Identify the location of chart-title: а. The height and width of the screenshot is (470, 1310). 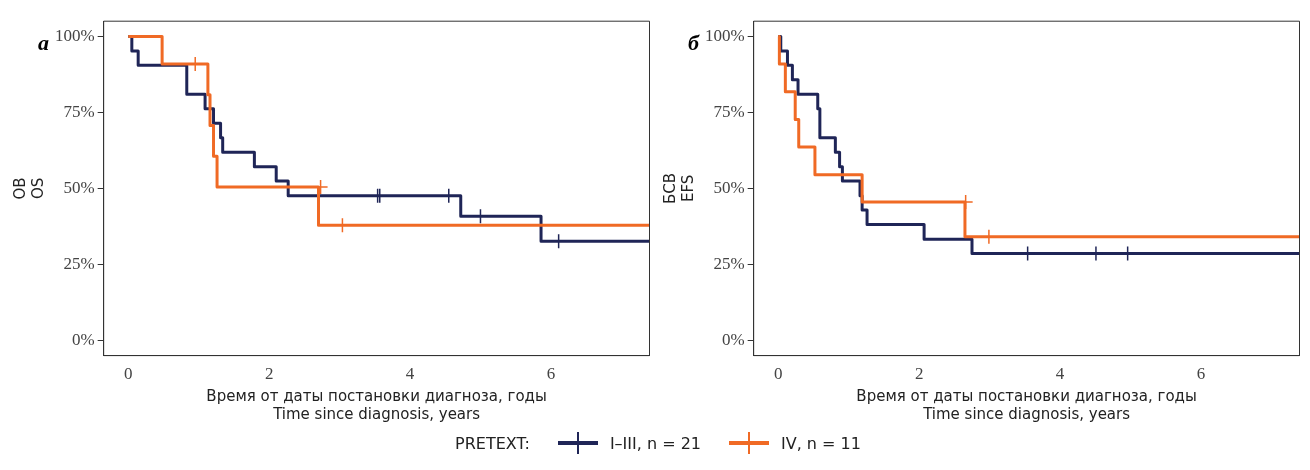
(43, 43).